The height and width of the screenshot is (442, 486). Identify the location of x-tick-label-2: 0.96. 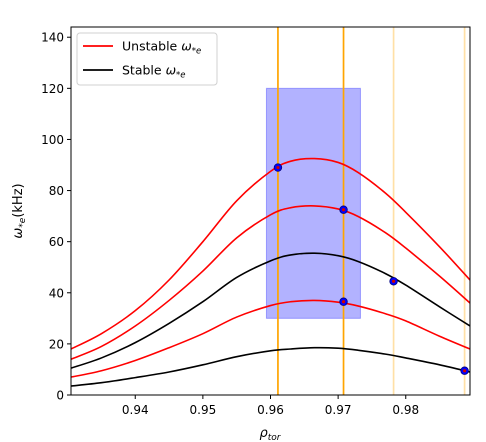
(270, 410).